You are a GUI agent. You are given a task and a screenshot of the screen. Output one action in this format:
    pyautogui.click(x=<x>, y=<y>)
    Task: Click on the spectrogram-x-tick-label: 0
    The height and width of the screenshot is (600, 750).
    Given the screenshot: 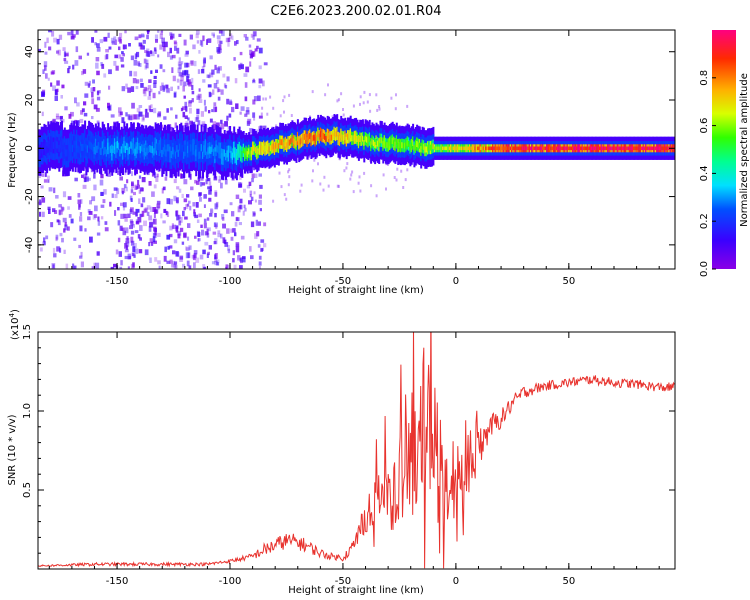 What is the action you would take?
    pyautogui.click(x=456, y=281)
    